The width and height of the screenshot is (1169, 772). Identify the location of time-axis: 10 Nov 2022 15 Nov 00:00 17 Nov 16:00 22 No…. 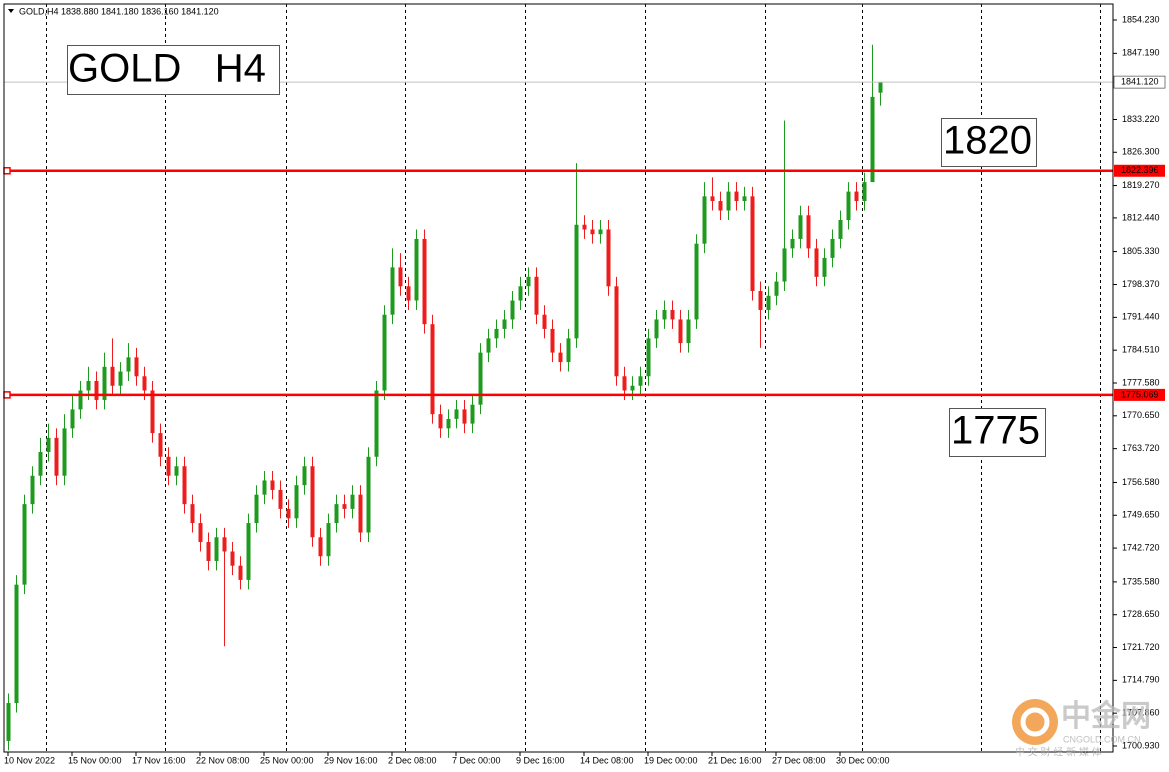
(447, 758).